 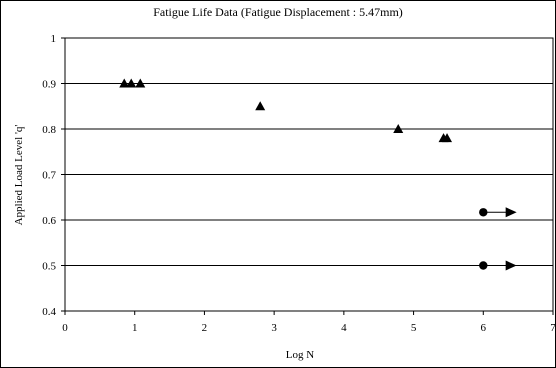 I want to click on y-axis-ticks: 0.4 0.5 0.6 0.7 0.8 0.9 1, so click(x=53, y=175).